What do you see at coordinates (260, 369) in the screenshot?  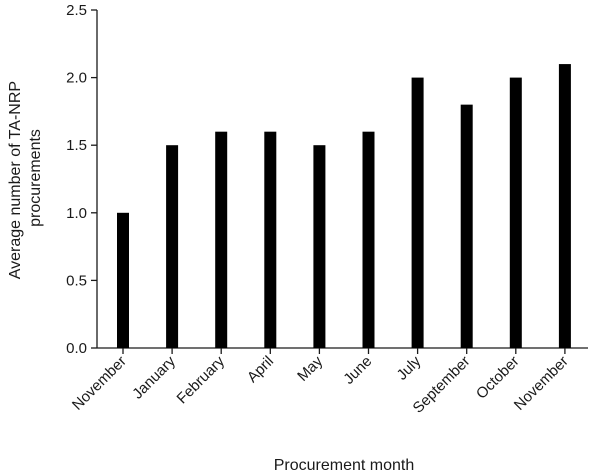 I see `x-tick-label: April` at bounding box center [260, 369].